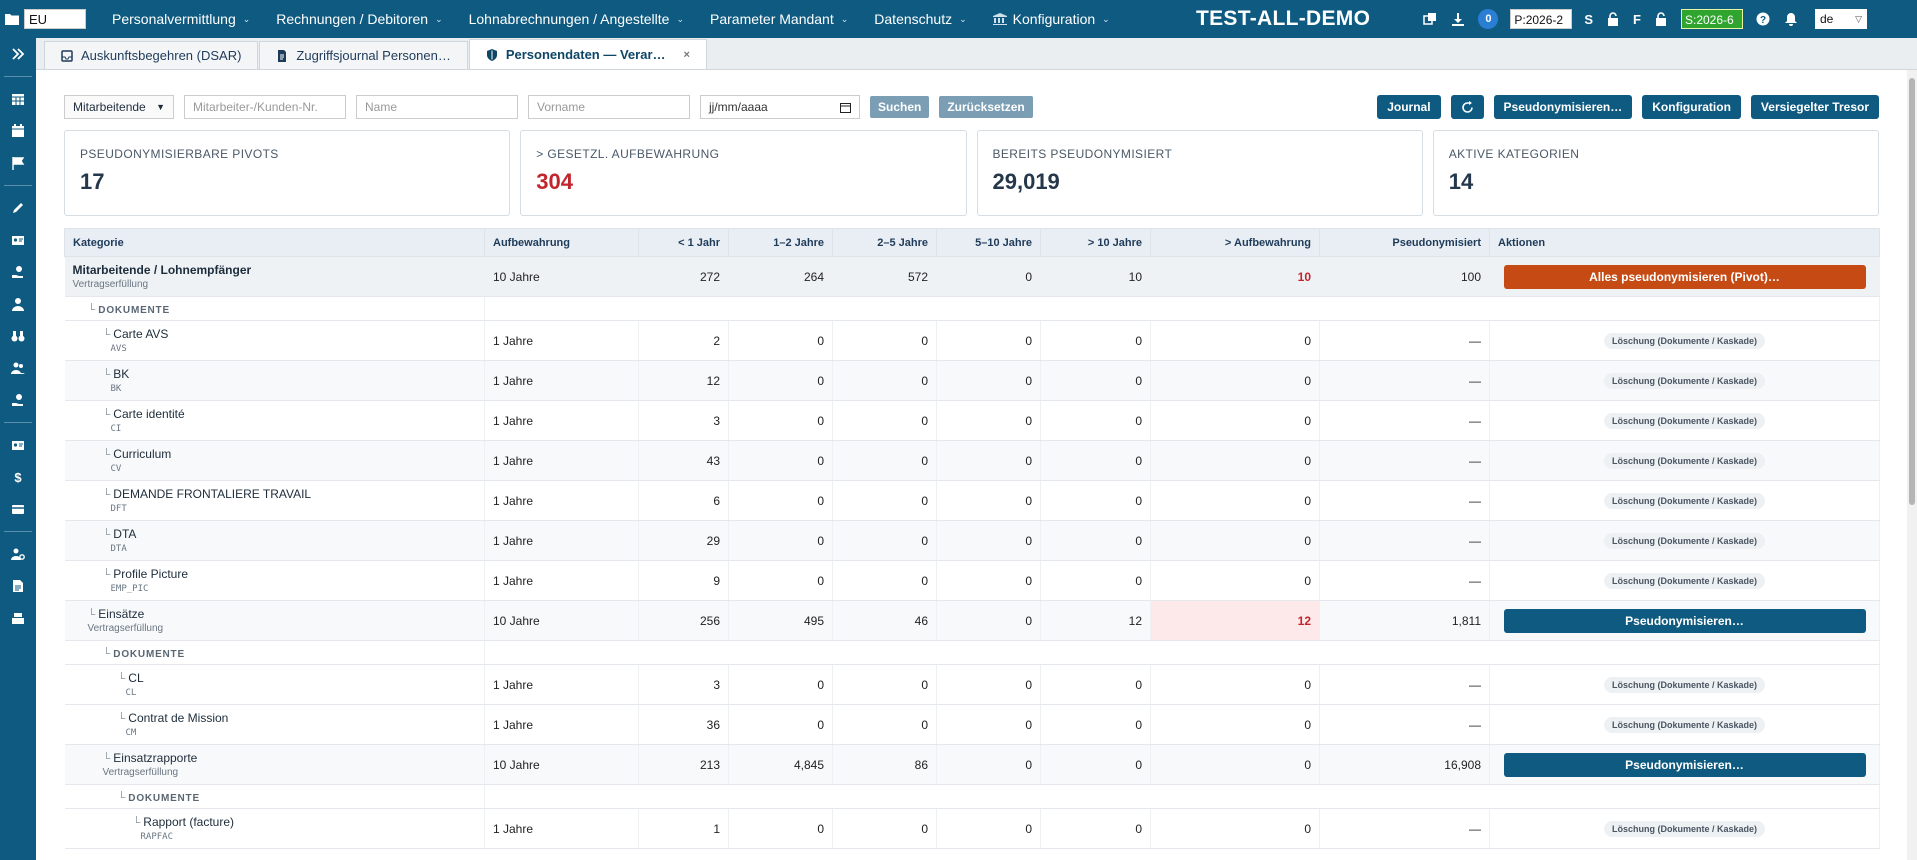  Describe the element at coordinates (12, 19) in the screenshot. I see `folder-icon` at that location.